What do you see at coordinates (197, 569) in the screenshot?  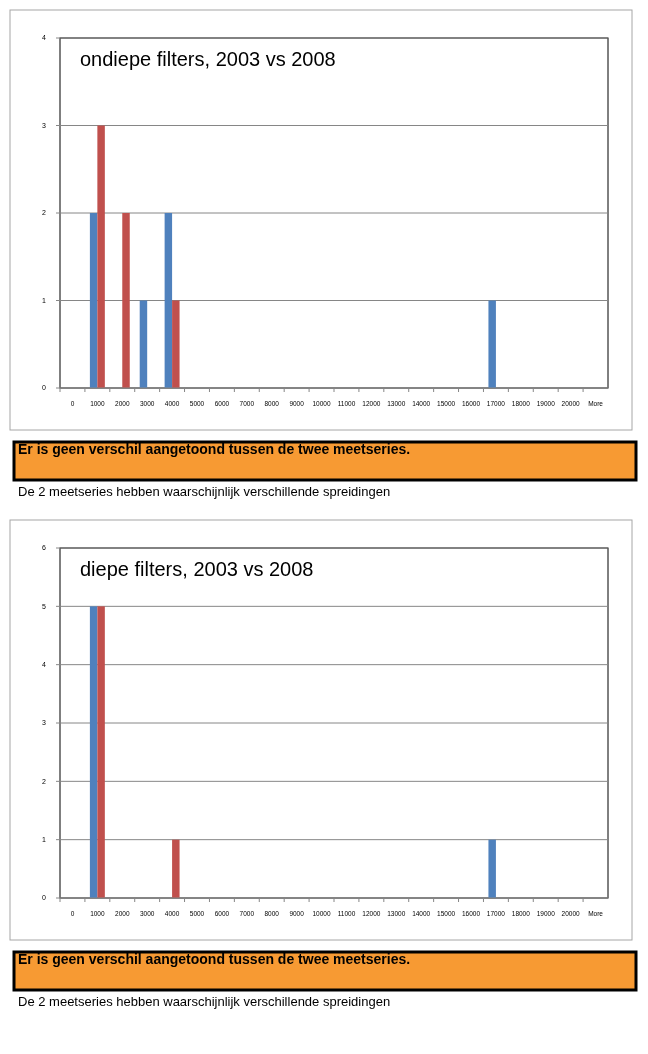 I see `text: diepe filters, 2003 vs 2008` at bounding box center [197, 569].